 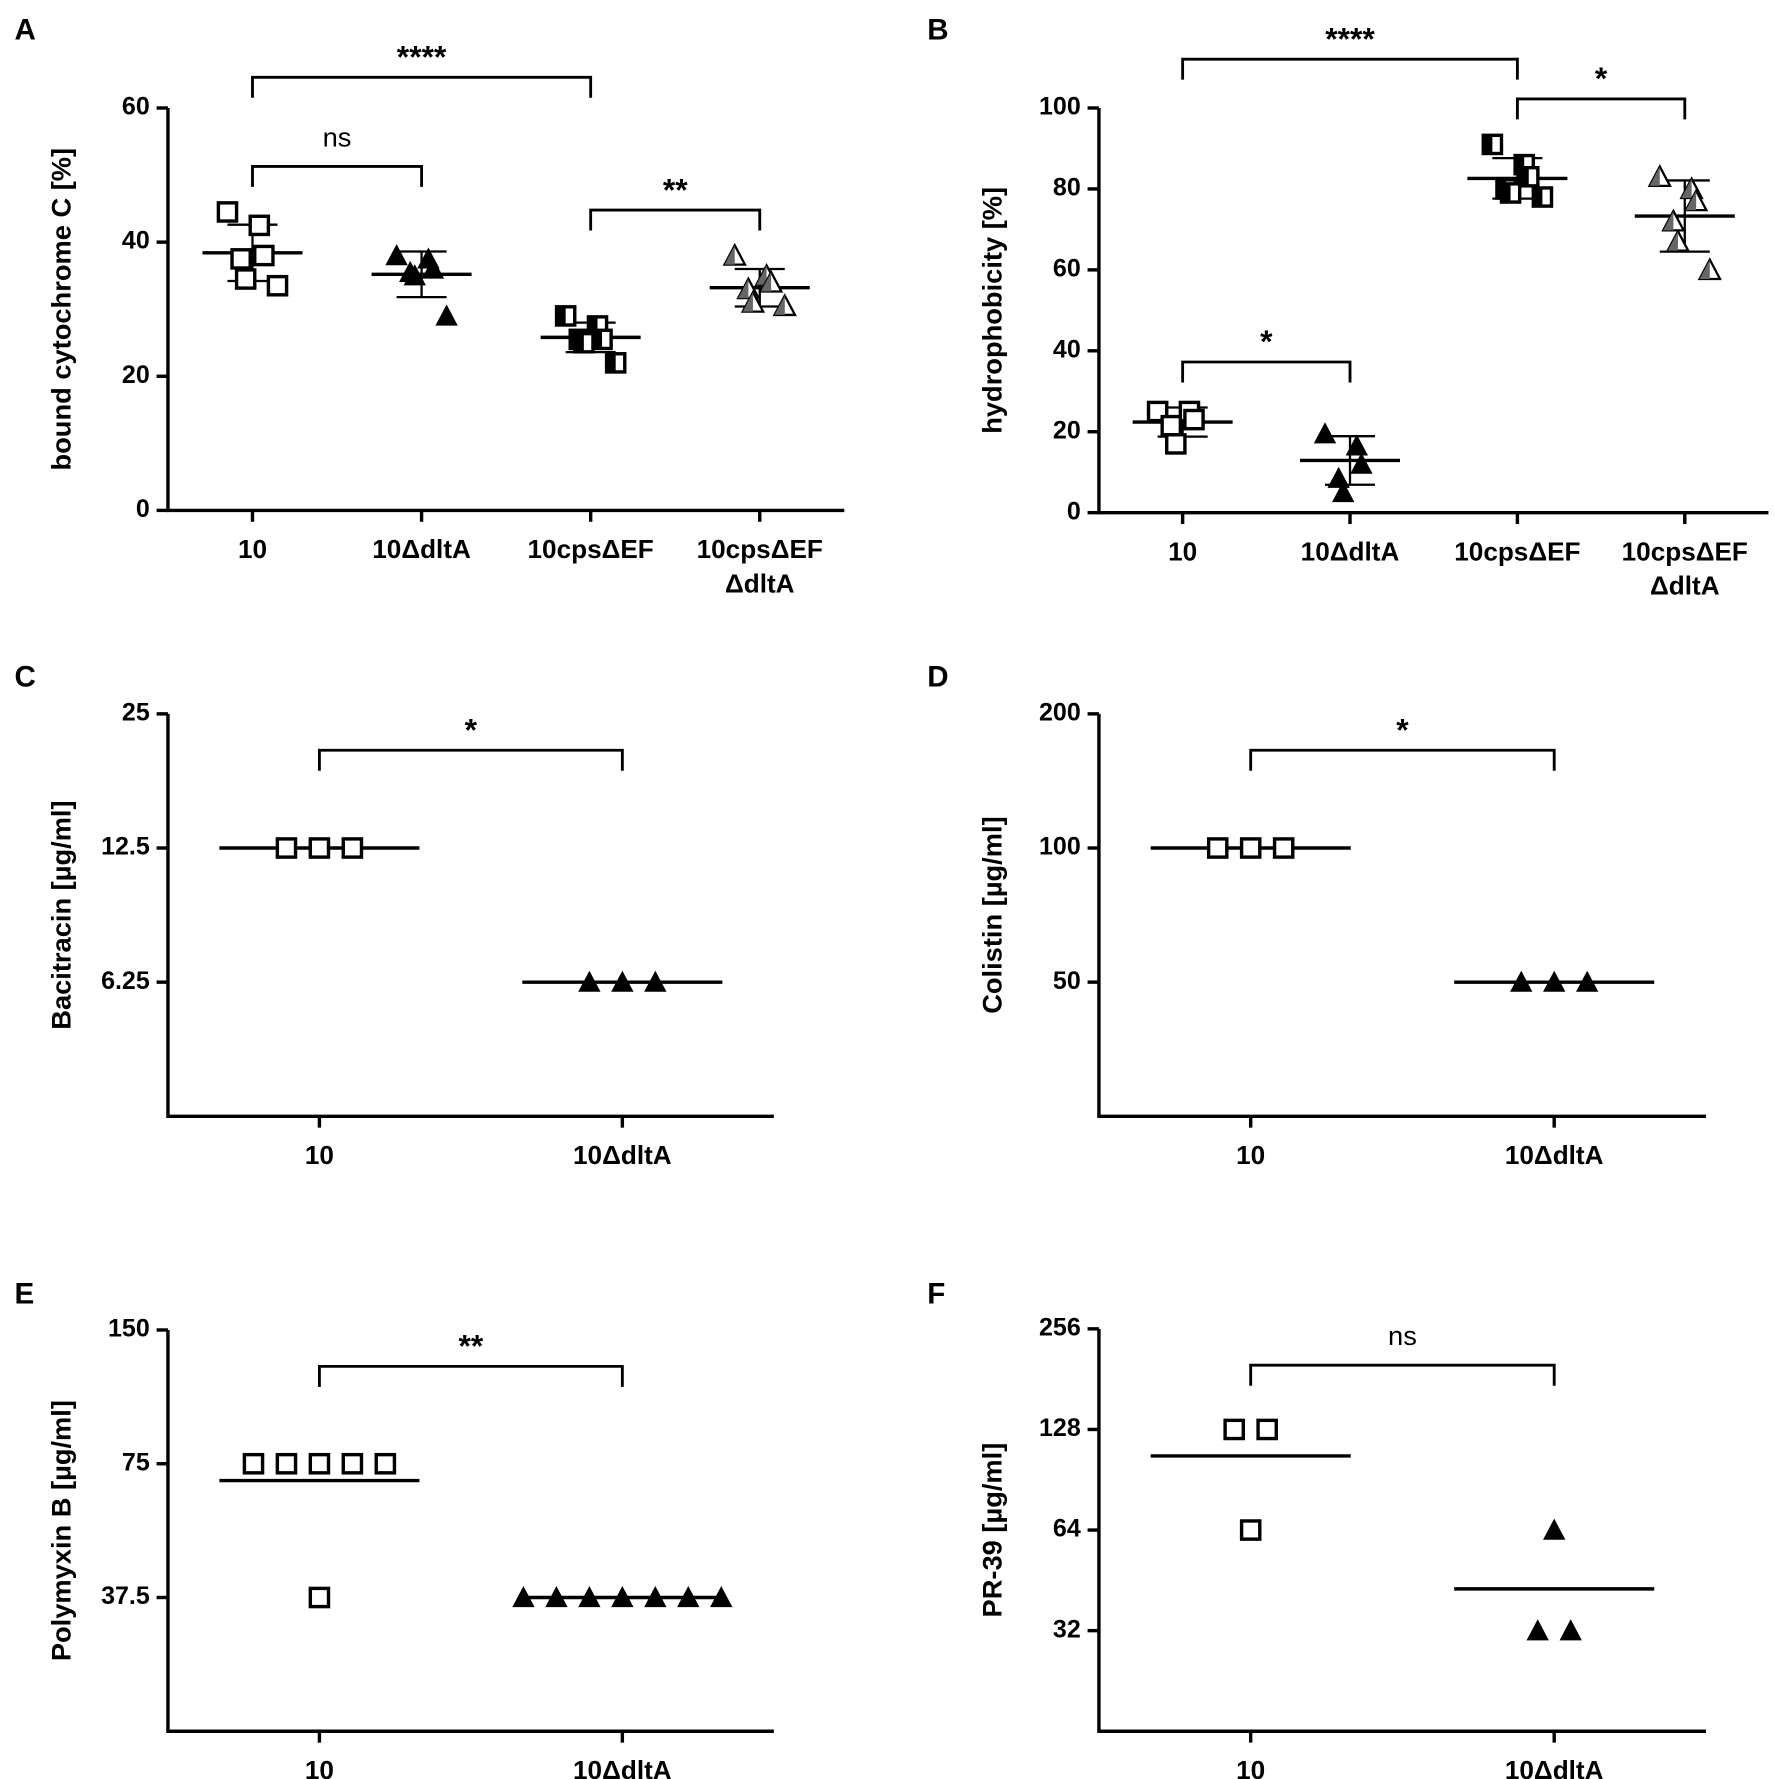 What do you see at coordinates (24, 676) in the screenshot?
I see `panel-label: C` at bounding box center [24, 676].